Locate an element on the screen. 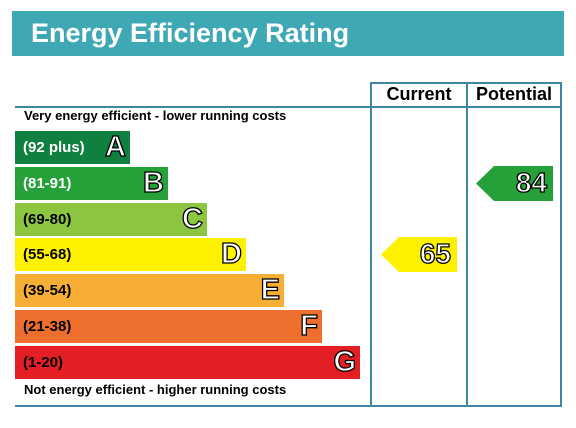 This screenshot has width=576, height=428. band-f: (21-38) F is located at coordinates (168, 326).